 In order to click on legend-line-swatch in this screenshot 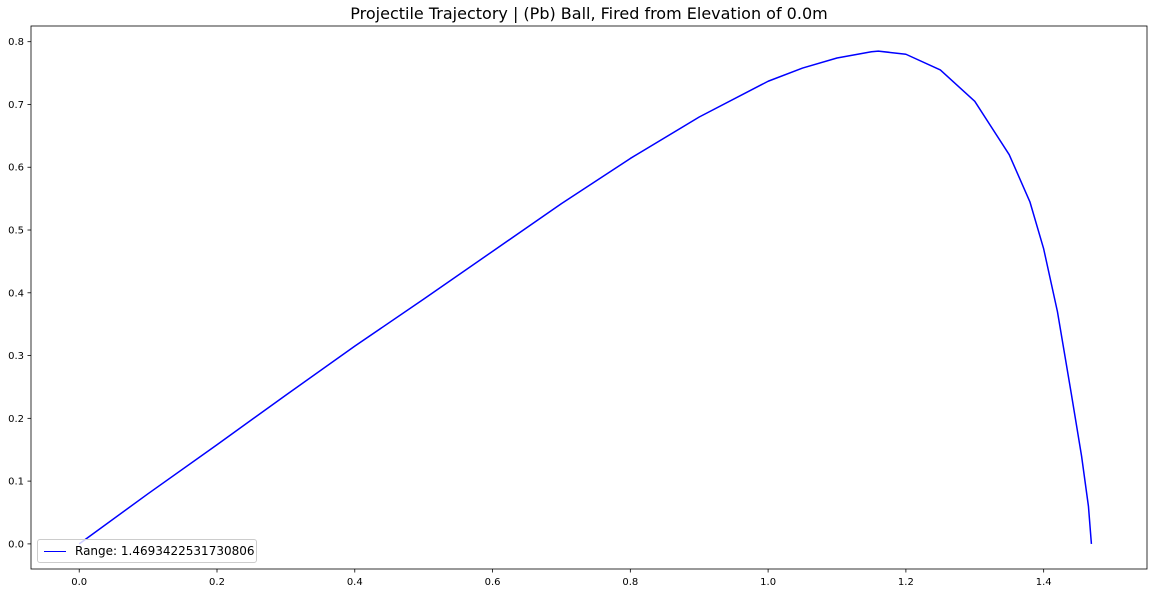, I will do `click(55, 551)`.